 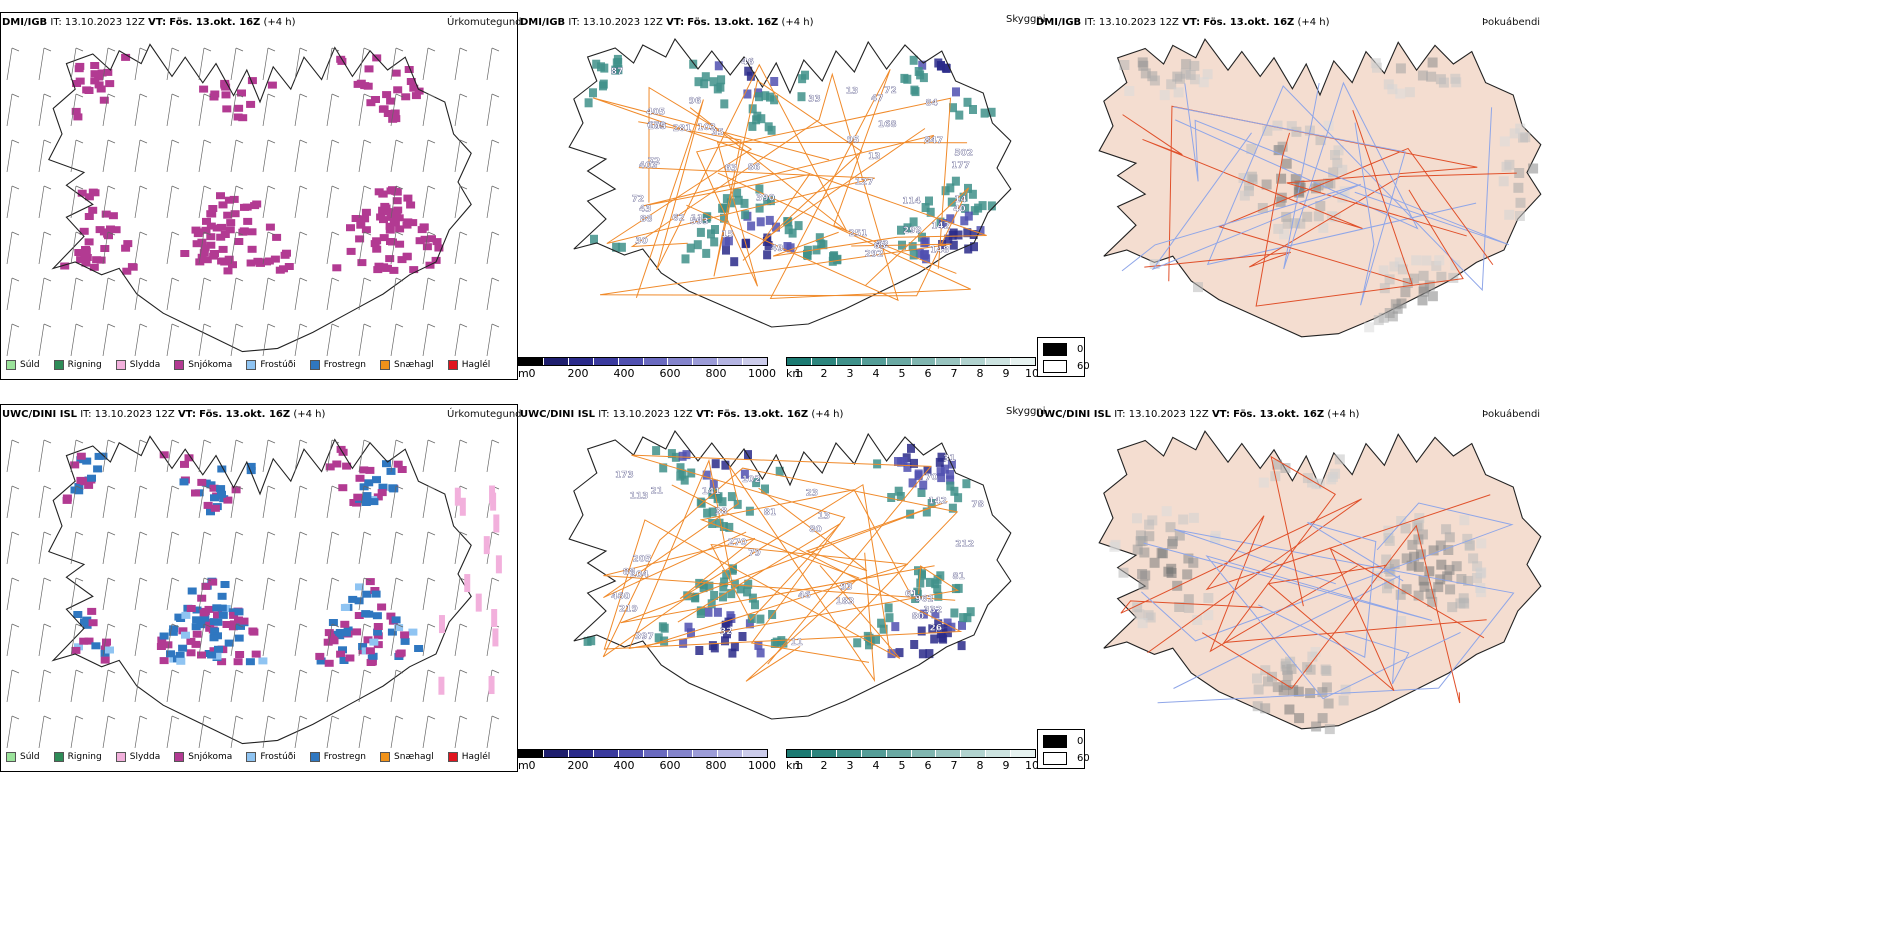 What do you see at coordinates (960, 166) in the screenshot?
I see `visibility-value-label: 177` at bounding box center [960, 166].